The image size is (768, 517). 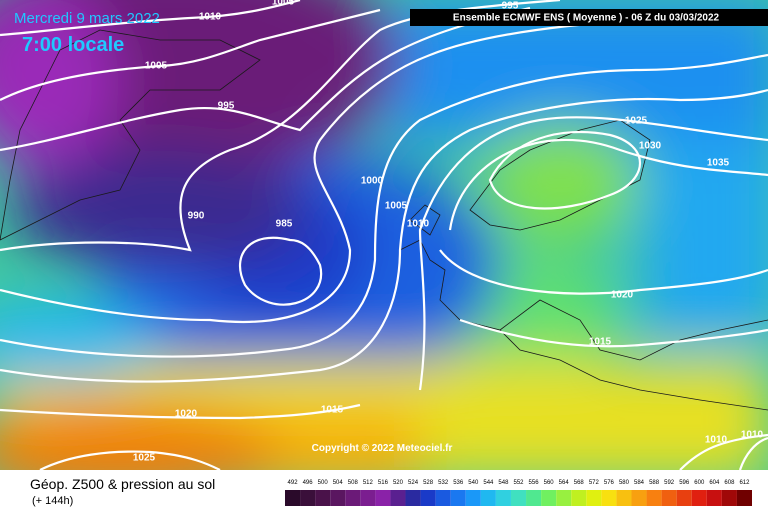 What do you see at coordinates (684, 483) in the screenshot?
I see `legend-label: 596` at bounding box center [684, 483].